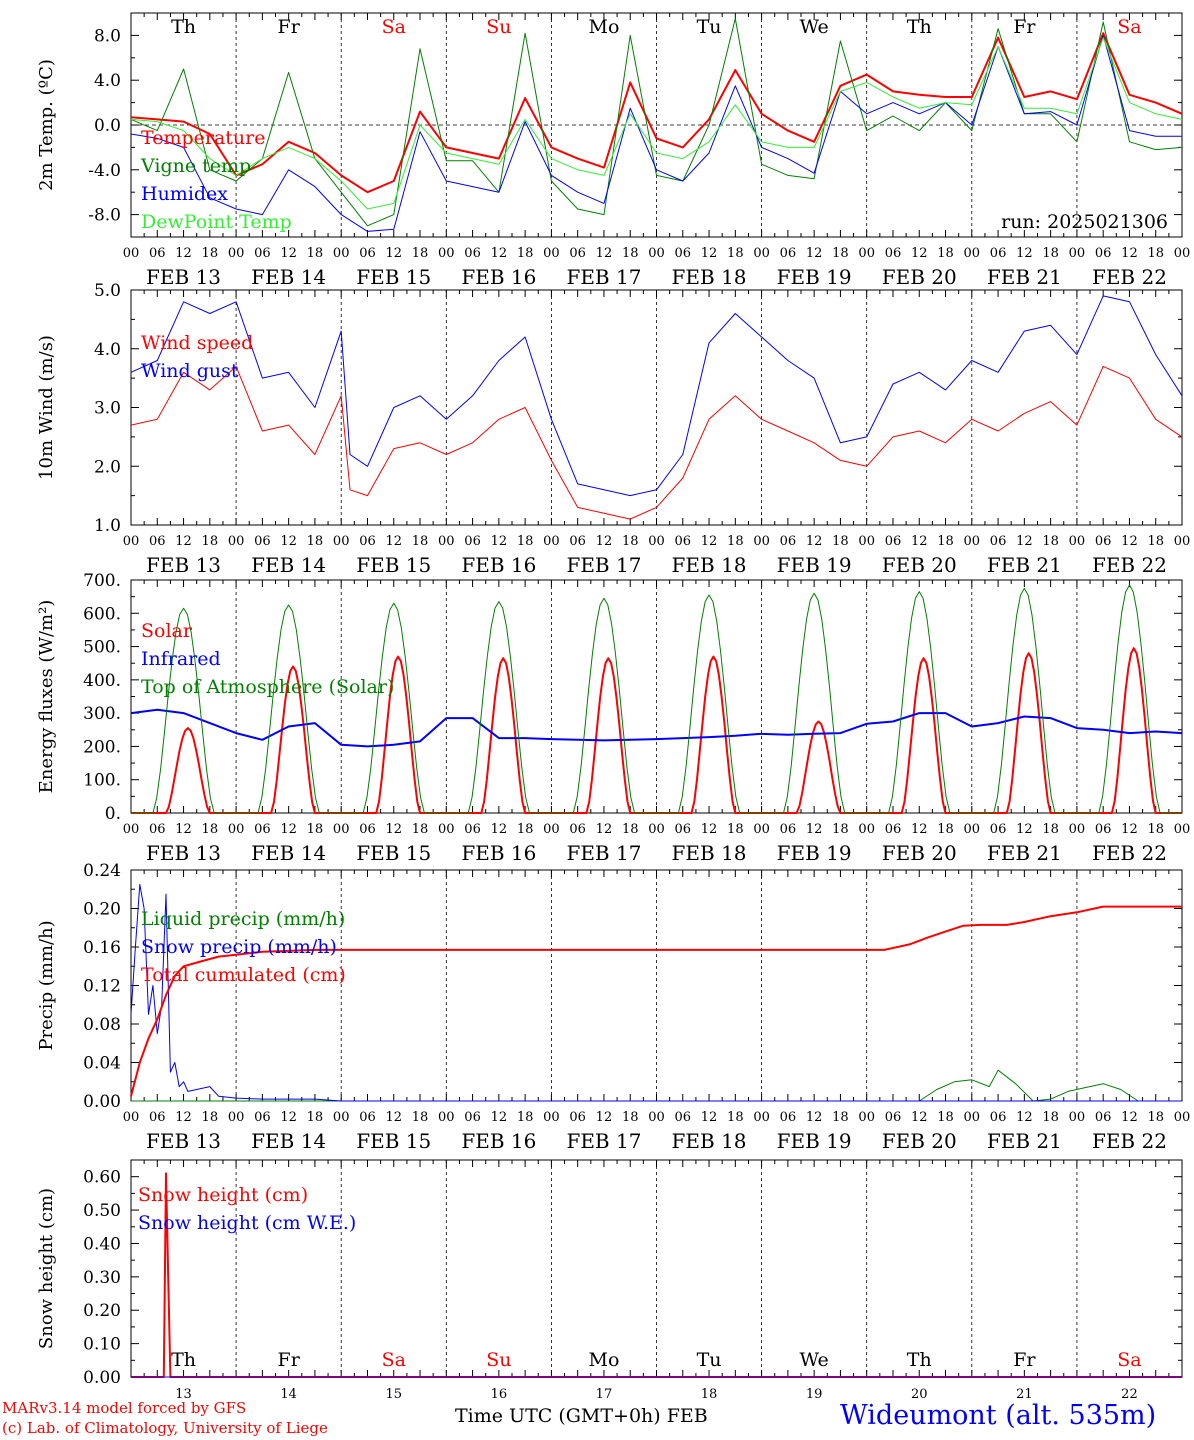 This screenshot has width=1194, height=1440. I want to click on legend-entry: Snow height (cm), so click(223, 1195).